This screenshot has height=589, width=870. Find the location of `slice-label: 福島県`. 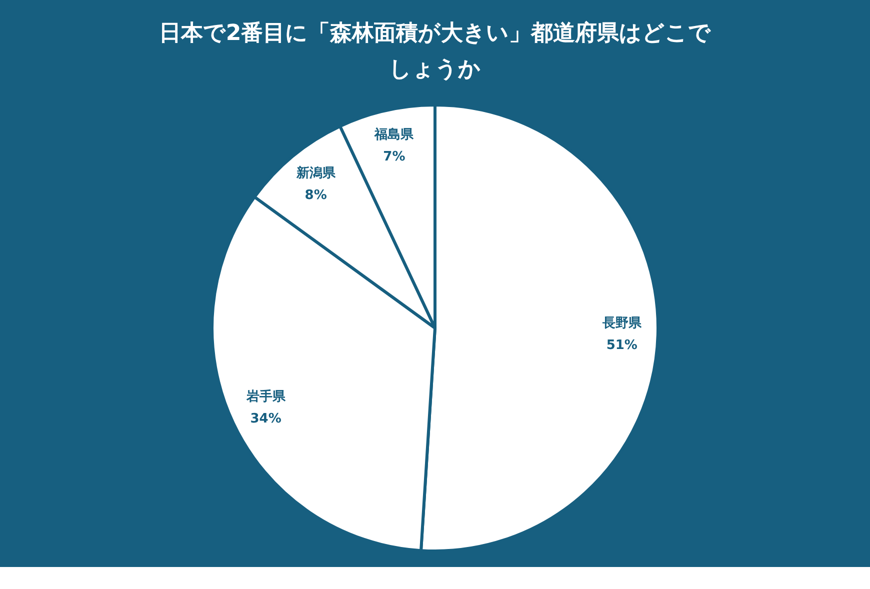

slice-label: 福島県 is located at coordinates (394, 134).